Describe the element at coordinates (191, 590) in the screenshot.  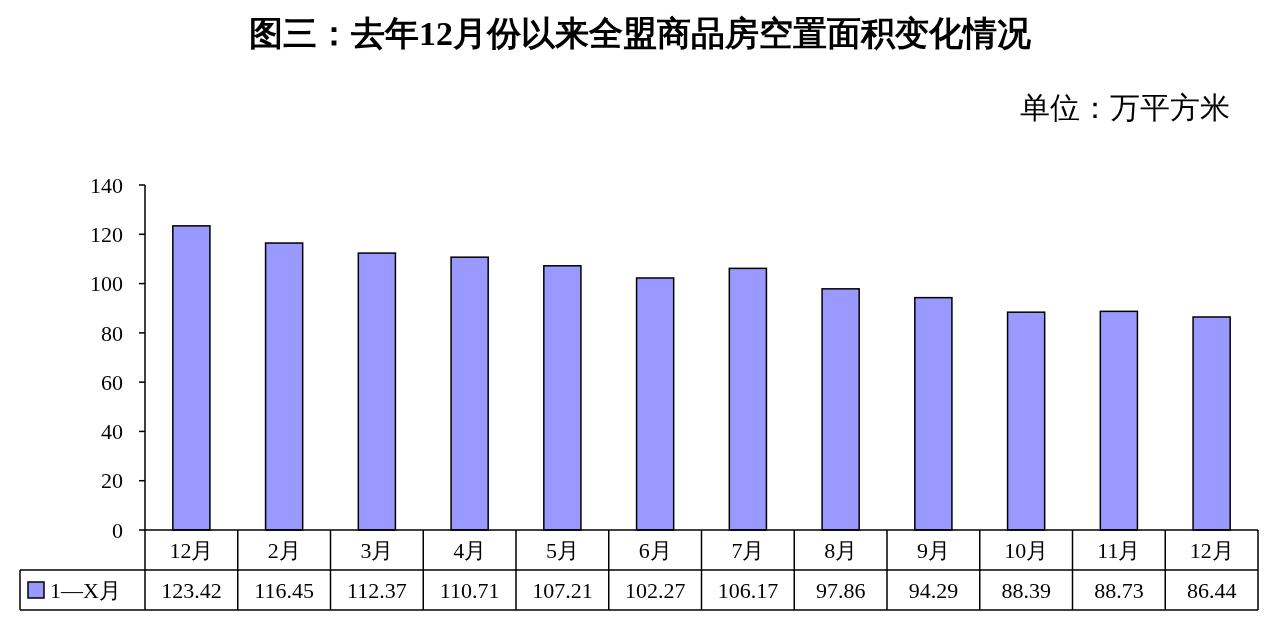
I see `data-label: 123.42` at that location.